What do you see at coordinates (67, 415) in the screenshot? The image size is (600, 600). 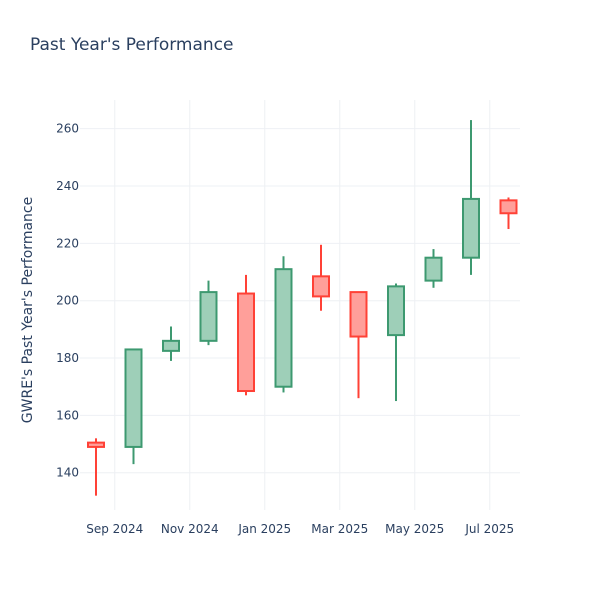 I see `y-tick-label: 160` at bounding box center [67, 415].